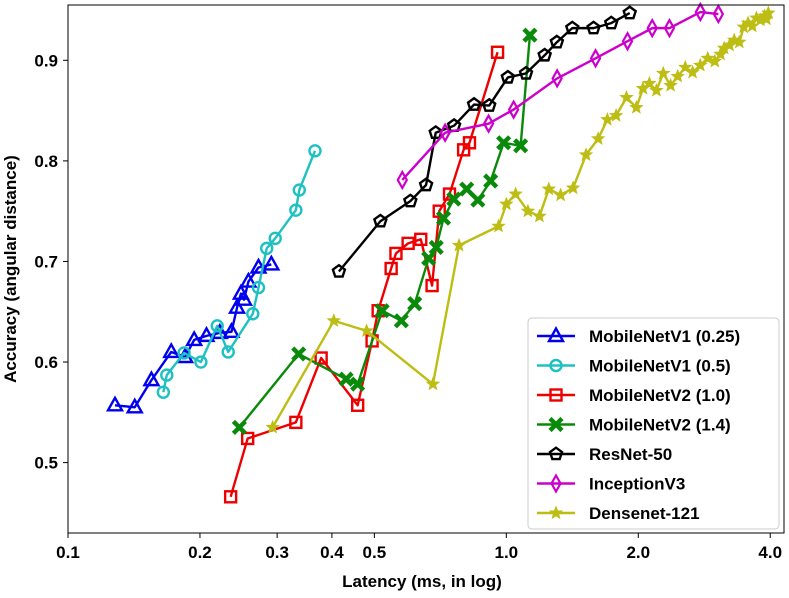 The image size is (789, 598). I want to click on legend-label: InceptionV3, so click(637, 484).